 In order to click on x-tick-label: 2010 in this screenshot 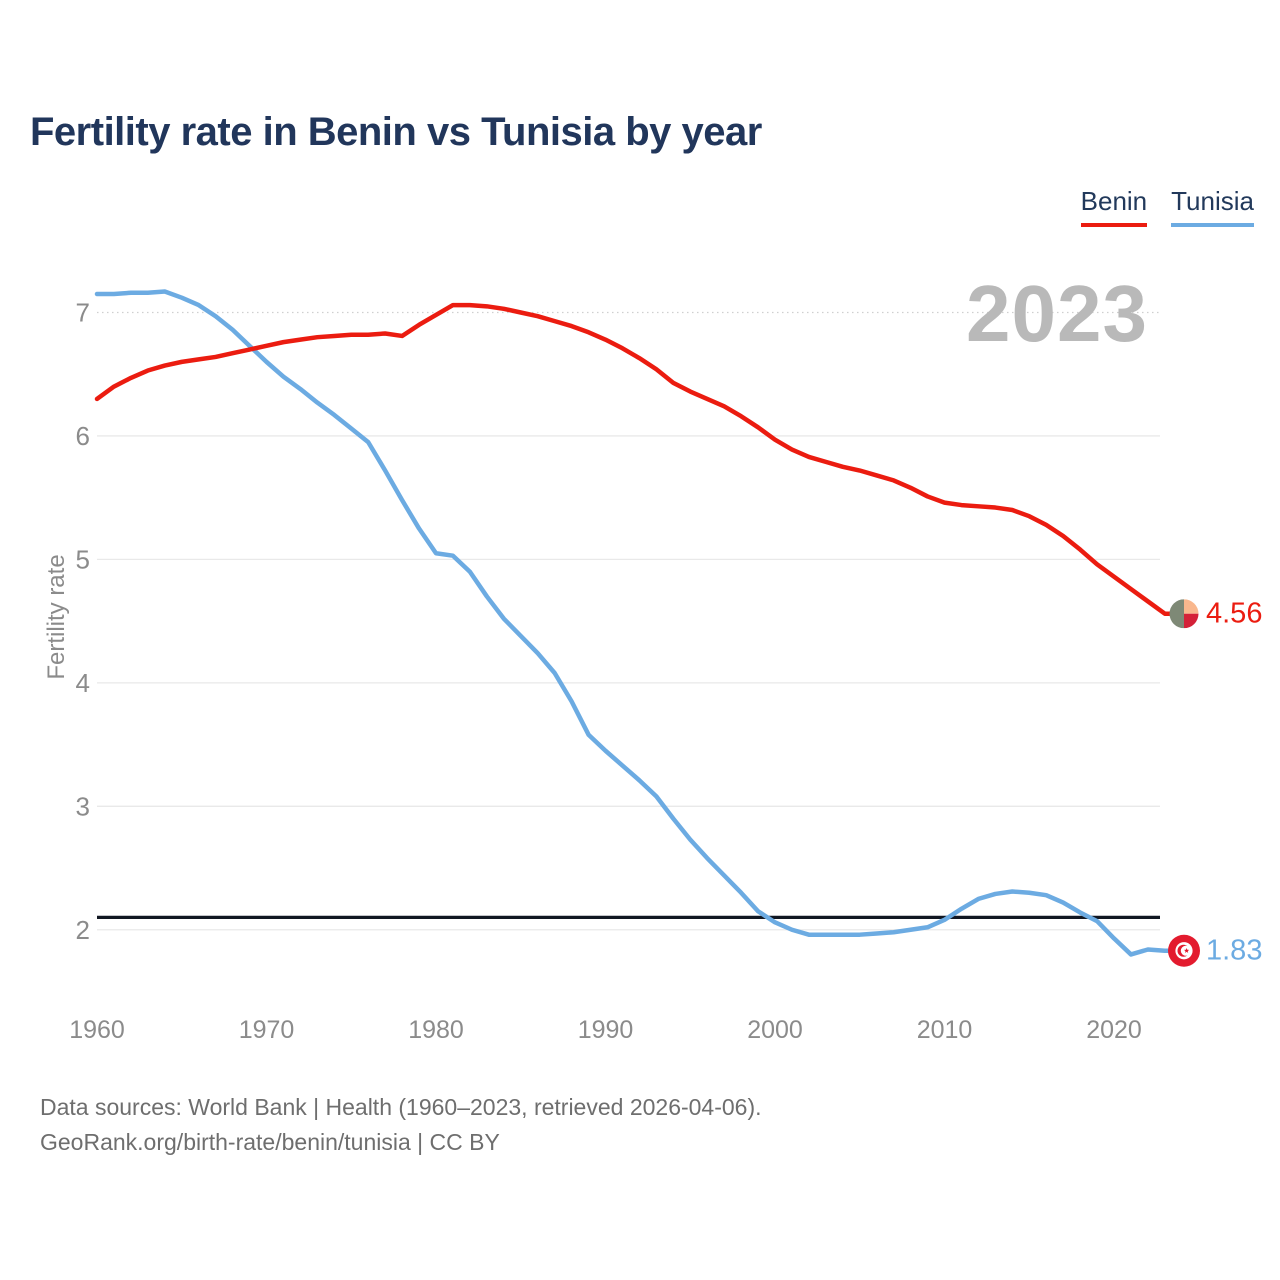, I will do `click(945, 1030)`.